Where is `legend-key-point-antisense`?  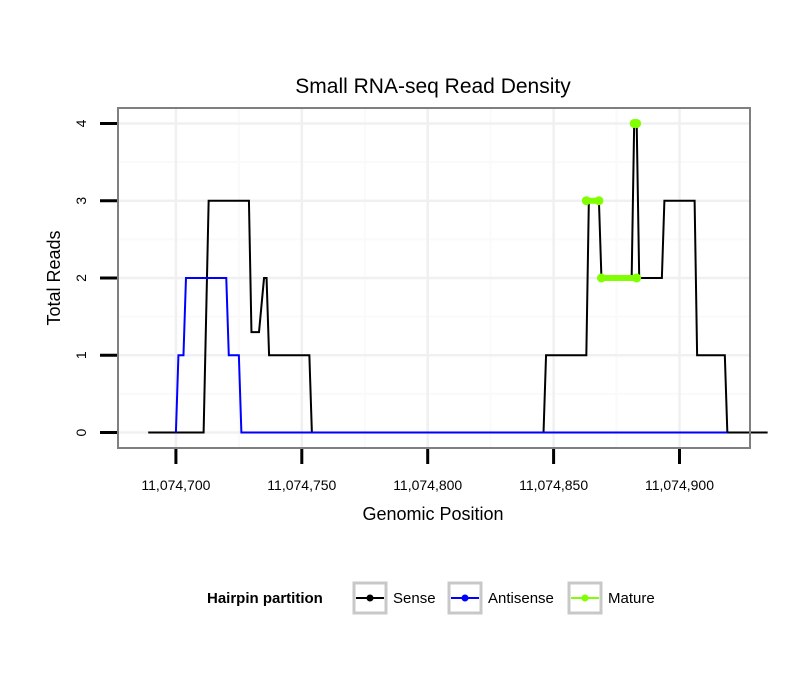 legend-key-point-antisense is located at coordinates (465, 598).